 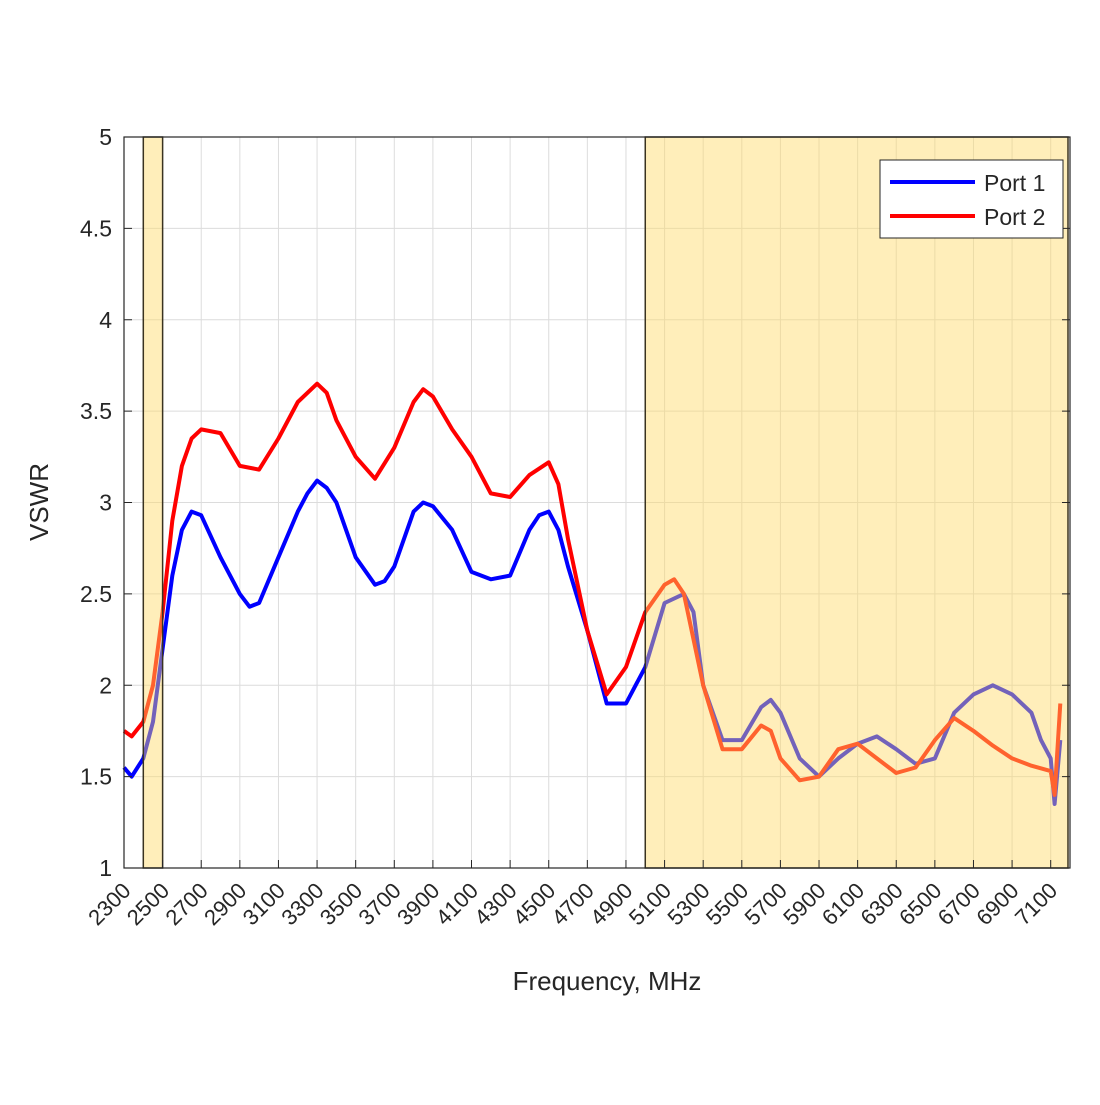 What do you see at coordinates (105, 320) in the screenshot?
I see `y-tick-label: 4` at bounding box center [105, 320].